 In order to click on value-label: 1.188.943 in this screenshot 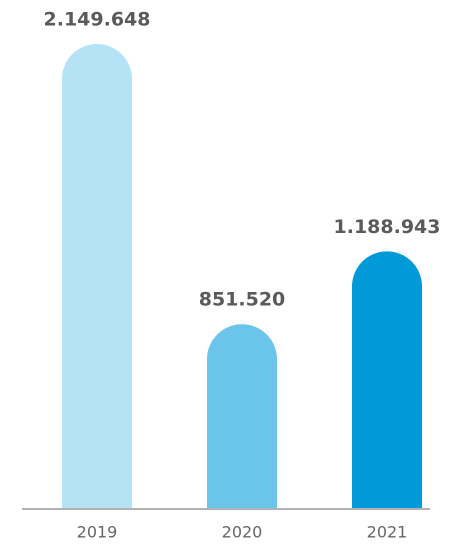, I will do `click(387, 227)`.